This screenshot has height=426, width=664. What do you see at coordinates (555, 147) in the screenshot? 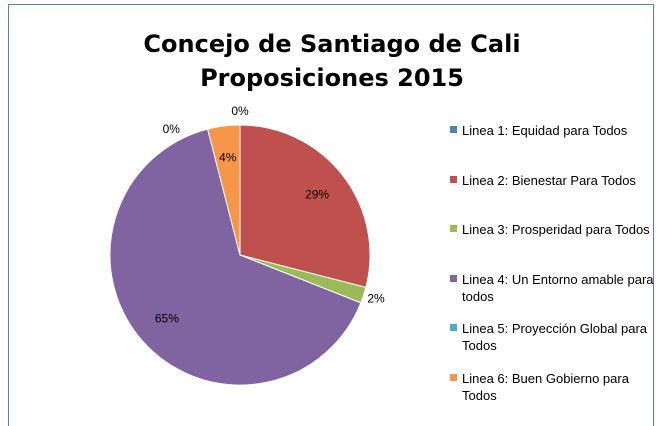
I see `legend-item: Linea 1: Equidad para Todos` at bounding box center [555, 147].